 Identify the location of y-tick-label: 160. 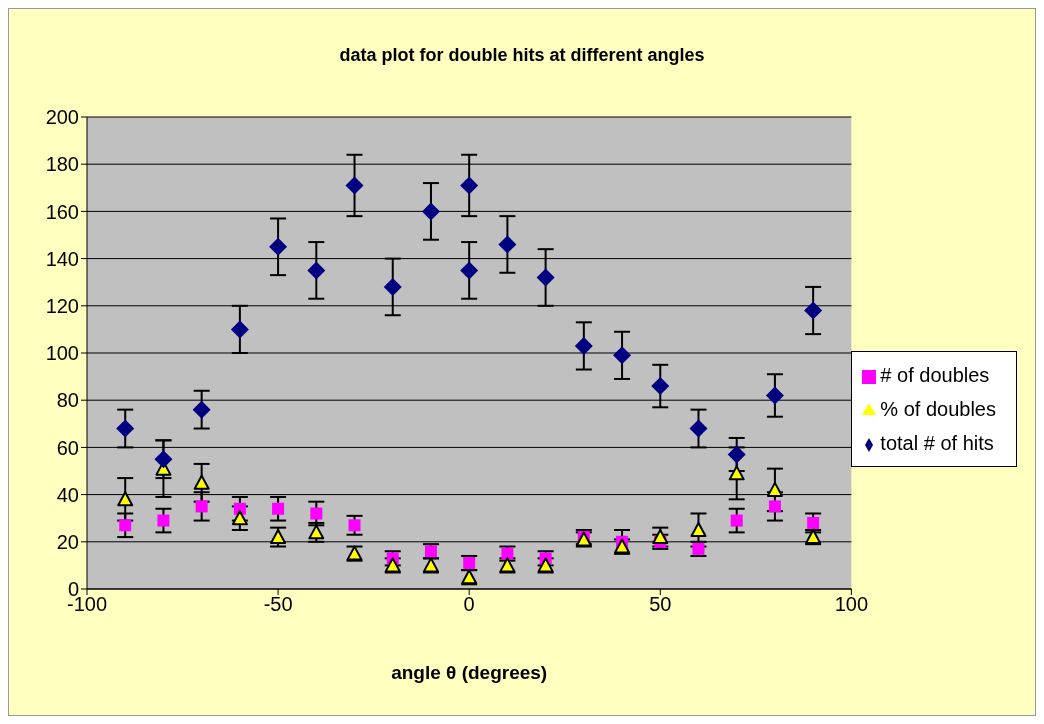
(62, 211).